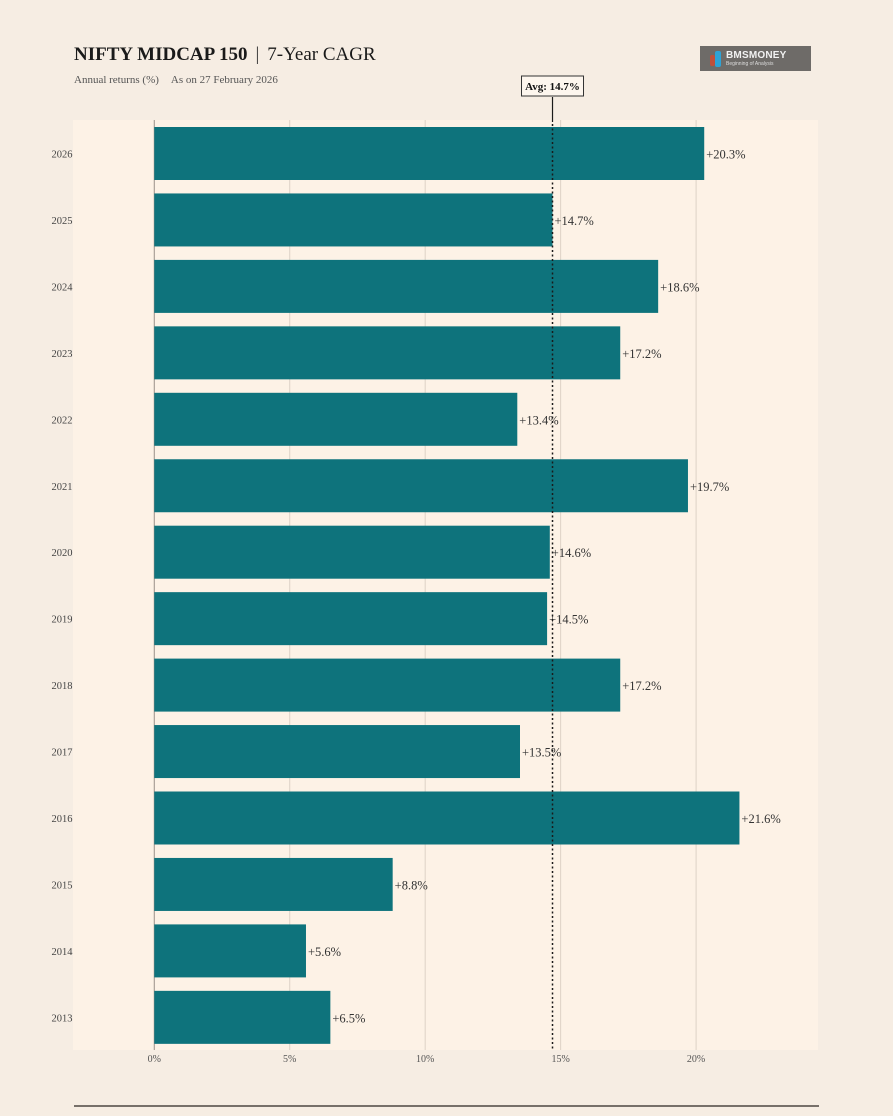 The image size is (893, 1116). Describe the element at coordinates (62, 819) in the screenshot. I see `y-tick-label-2016: 2016` at that location.